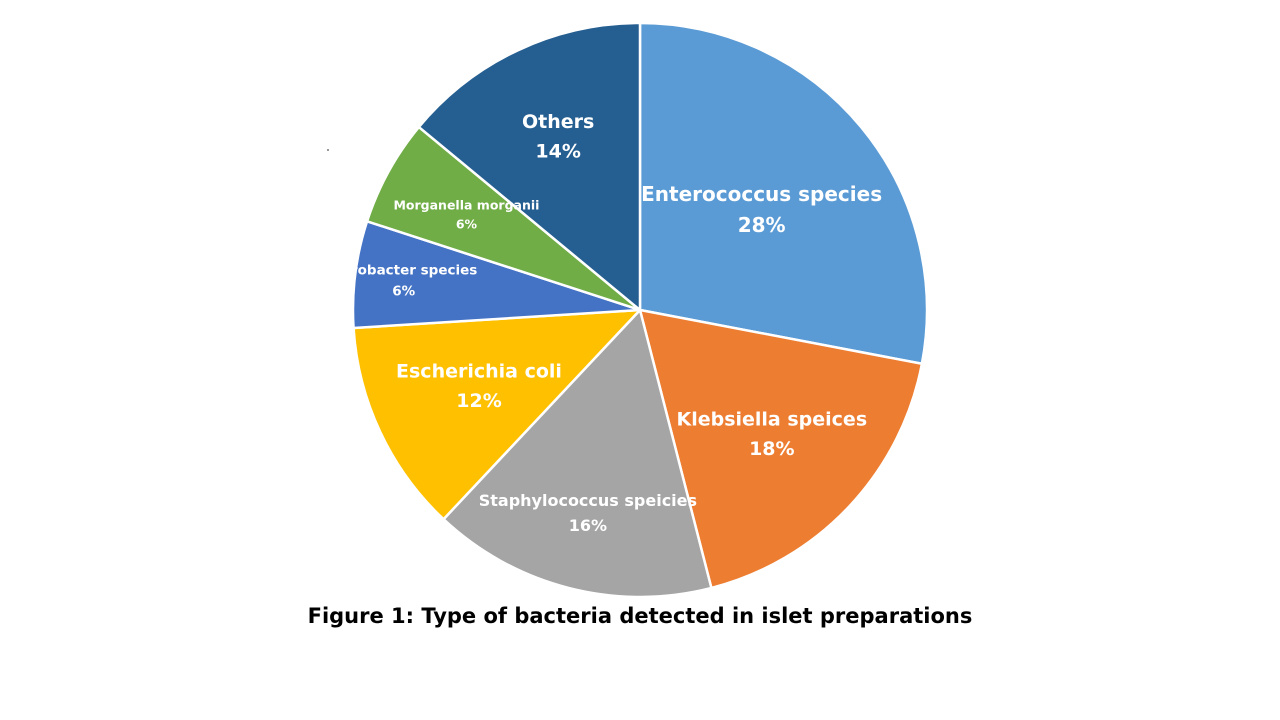 This screenshot has height=720, width=1280. What do you see at coordinates (467, 224) in the screenshot?
I see `slice-value-morganella-morganii: 6%` at bounding box center [467, 224].